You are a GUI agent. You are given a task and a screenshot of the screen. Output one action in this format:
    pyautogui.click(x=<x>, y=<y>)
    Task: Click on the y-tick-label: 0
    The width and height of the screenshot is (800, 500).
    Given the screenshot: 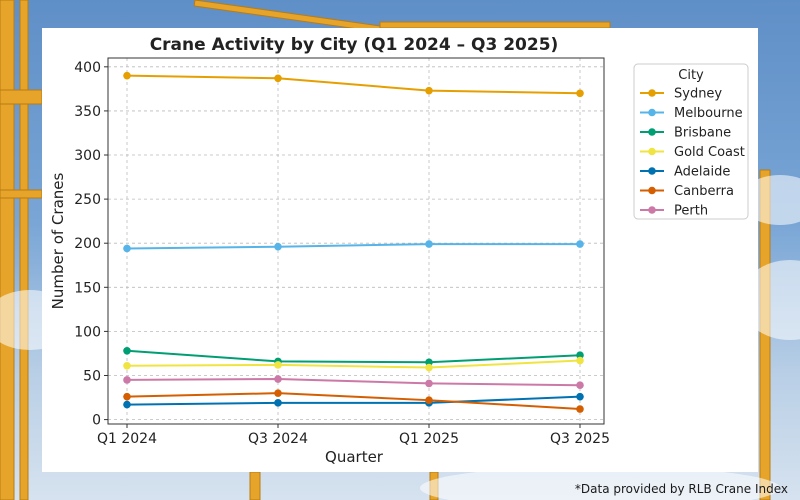 What is the action you would take?
    pyautogui.click(x=96, y=421)
    